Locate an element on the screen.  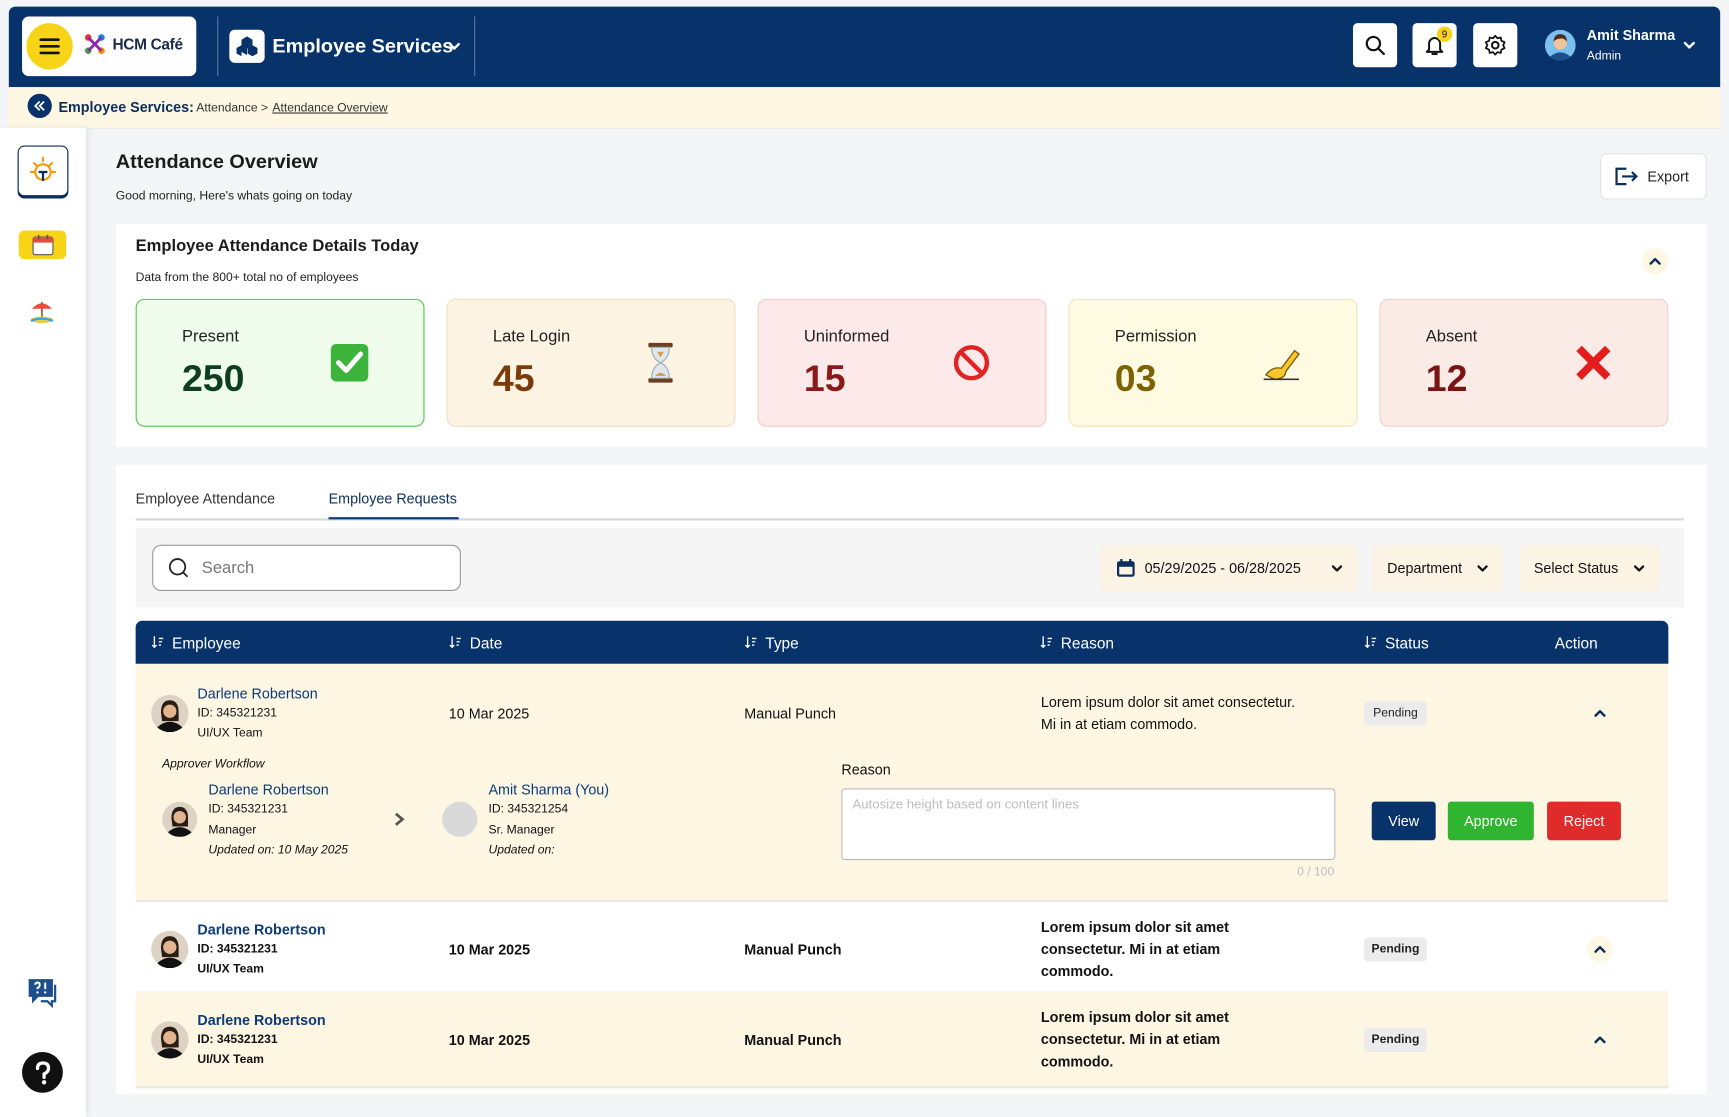
search-box is located at coordinates (306, 568).